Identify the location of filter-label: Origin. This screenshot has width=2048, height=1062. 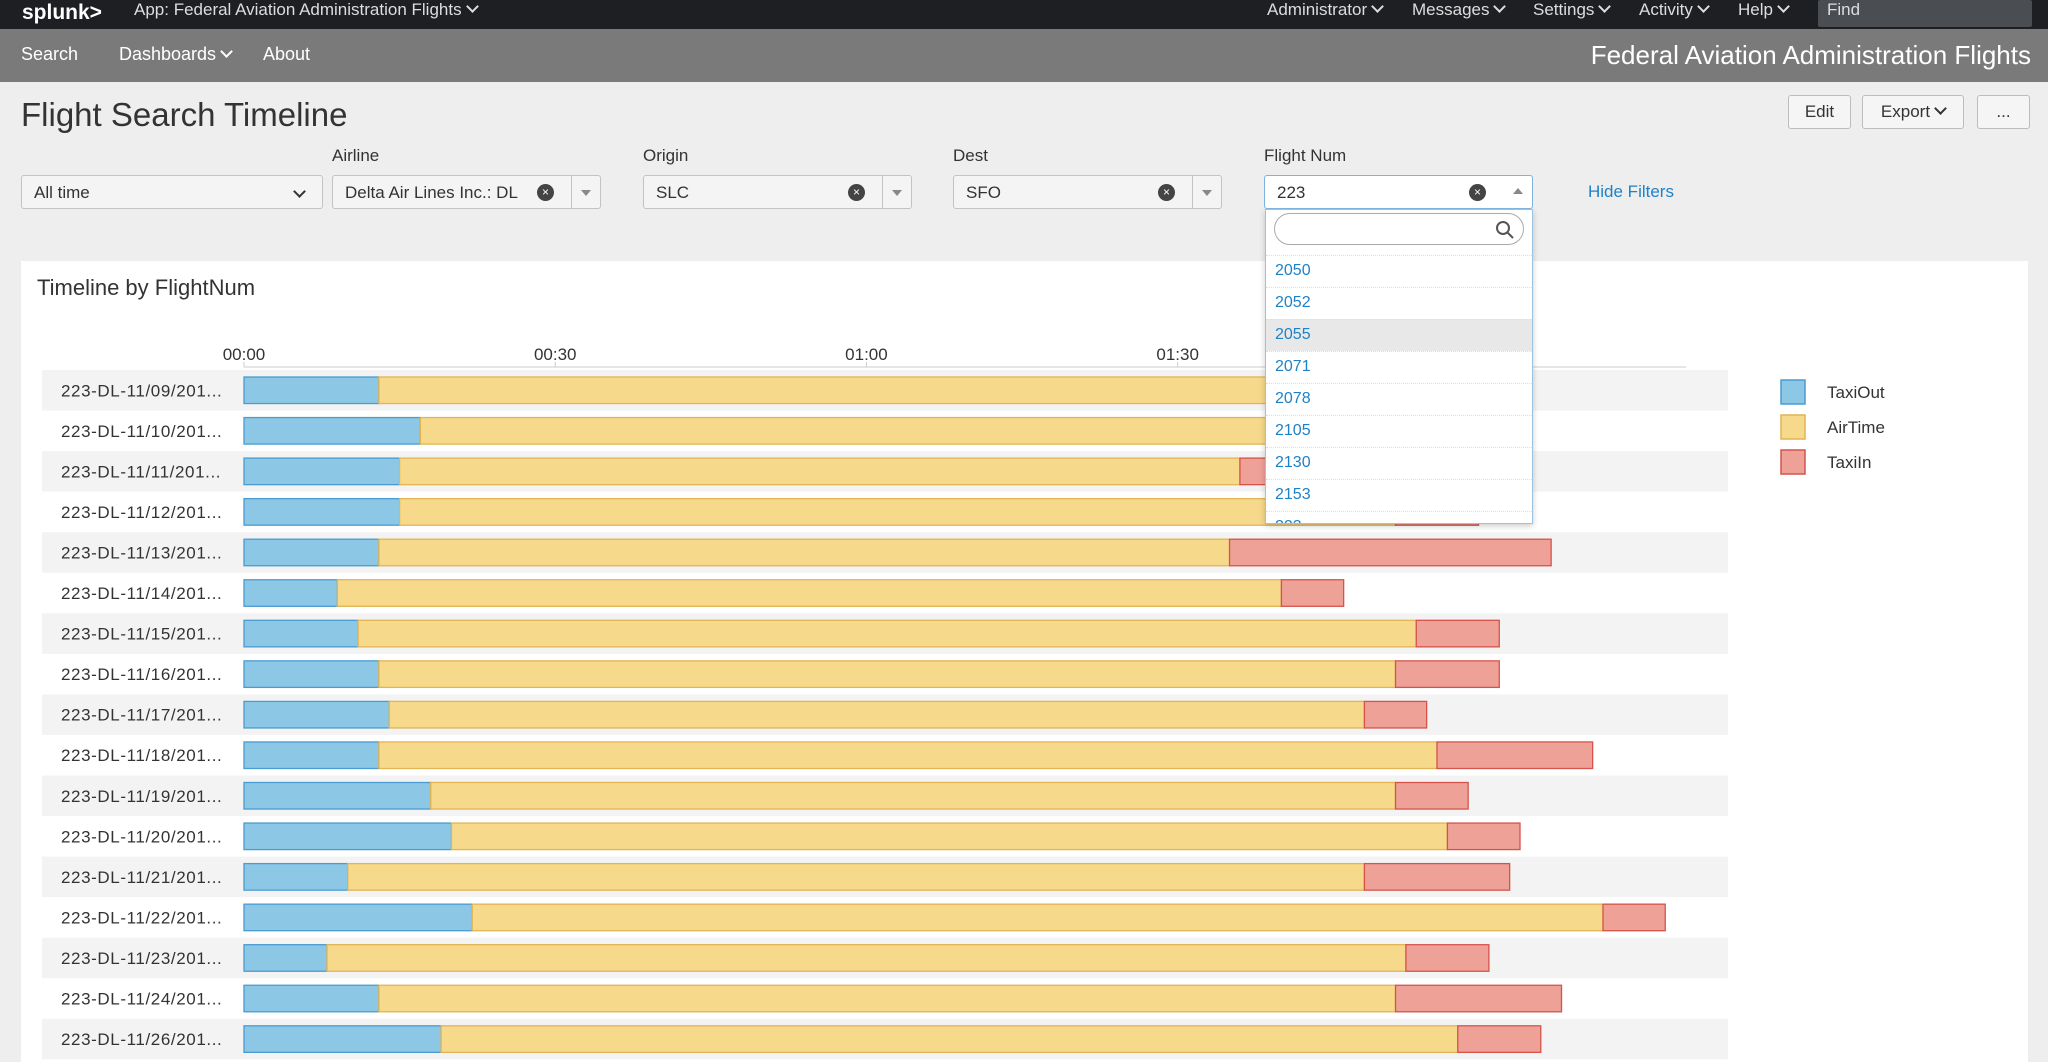
(666, 155).